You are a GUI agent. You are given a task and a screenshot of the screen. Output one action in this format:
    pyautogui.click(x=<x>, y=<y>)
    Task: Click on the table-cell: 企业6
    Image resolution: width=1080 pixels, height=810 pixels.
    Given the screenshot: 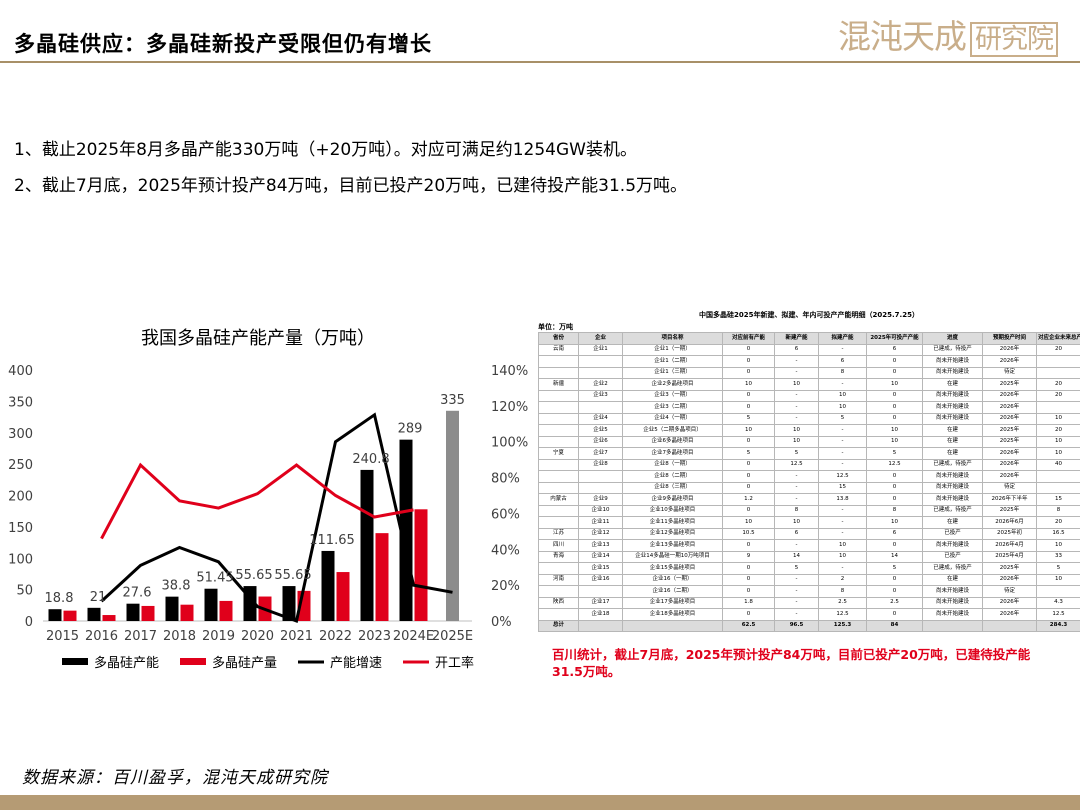 What is the action you would take?
    pyautogui.click(x=600, y=441)
    